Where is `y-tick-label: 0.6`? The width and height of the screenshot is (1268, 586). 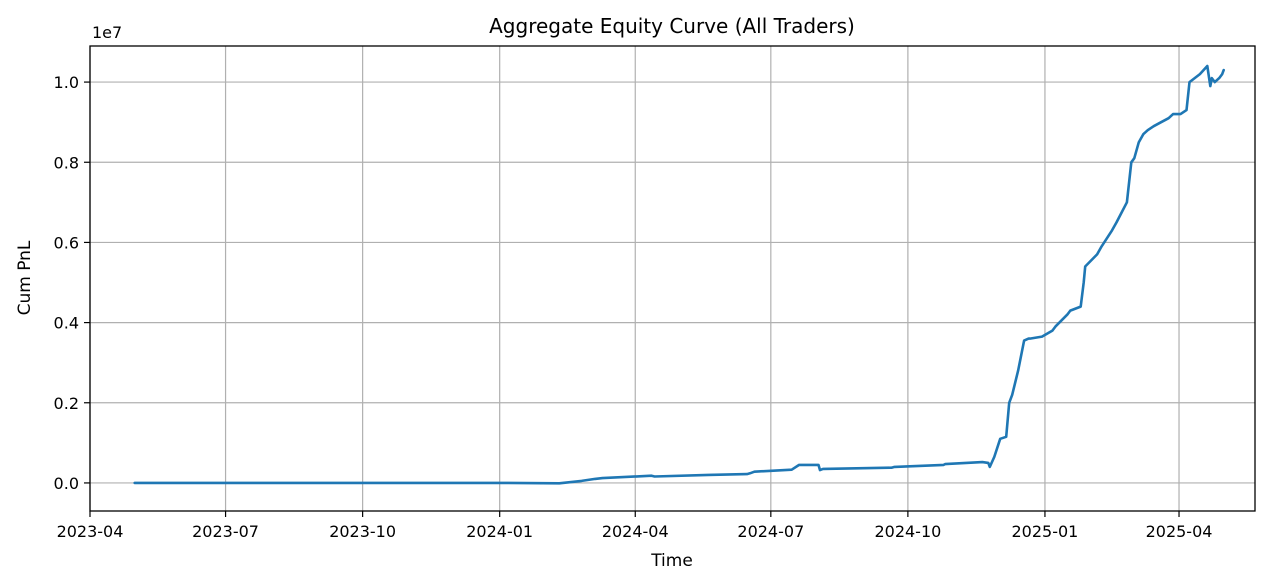
y-tick-label: 0.6 is located at coordinates (66, 242).